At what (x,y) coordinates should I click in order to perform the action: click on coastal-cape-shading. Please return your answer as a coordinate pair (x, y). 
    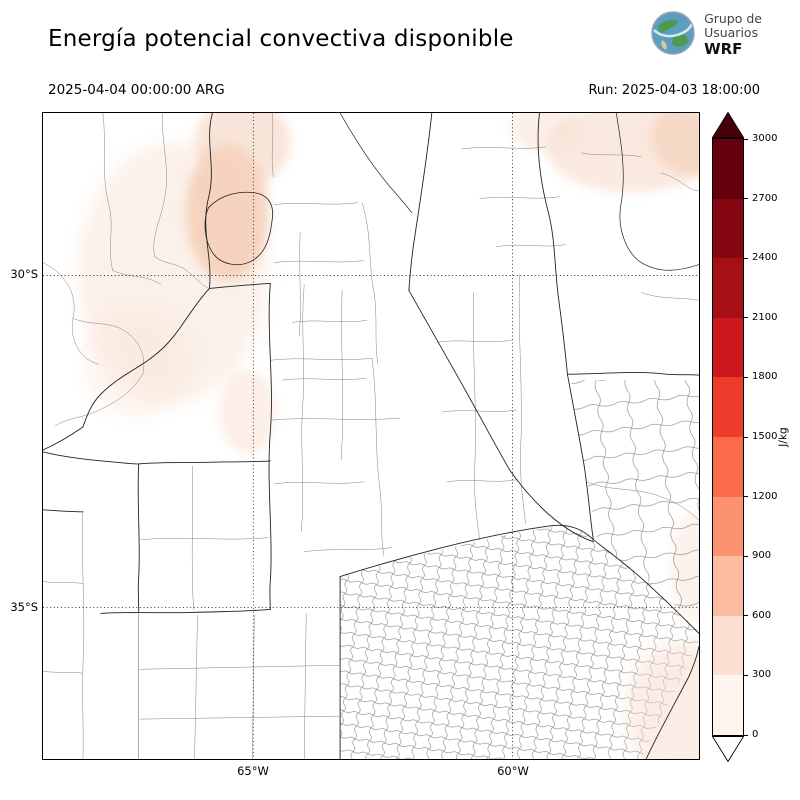
    Looking at the image, I should click on (662, 700).